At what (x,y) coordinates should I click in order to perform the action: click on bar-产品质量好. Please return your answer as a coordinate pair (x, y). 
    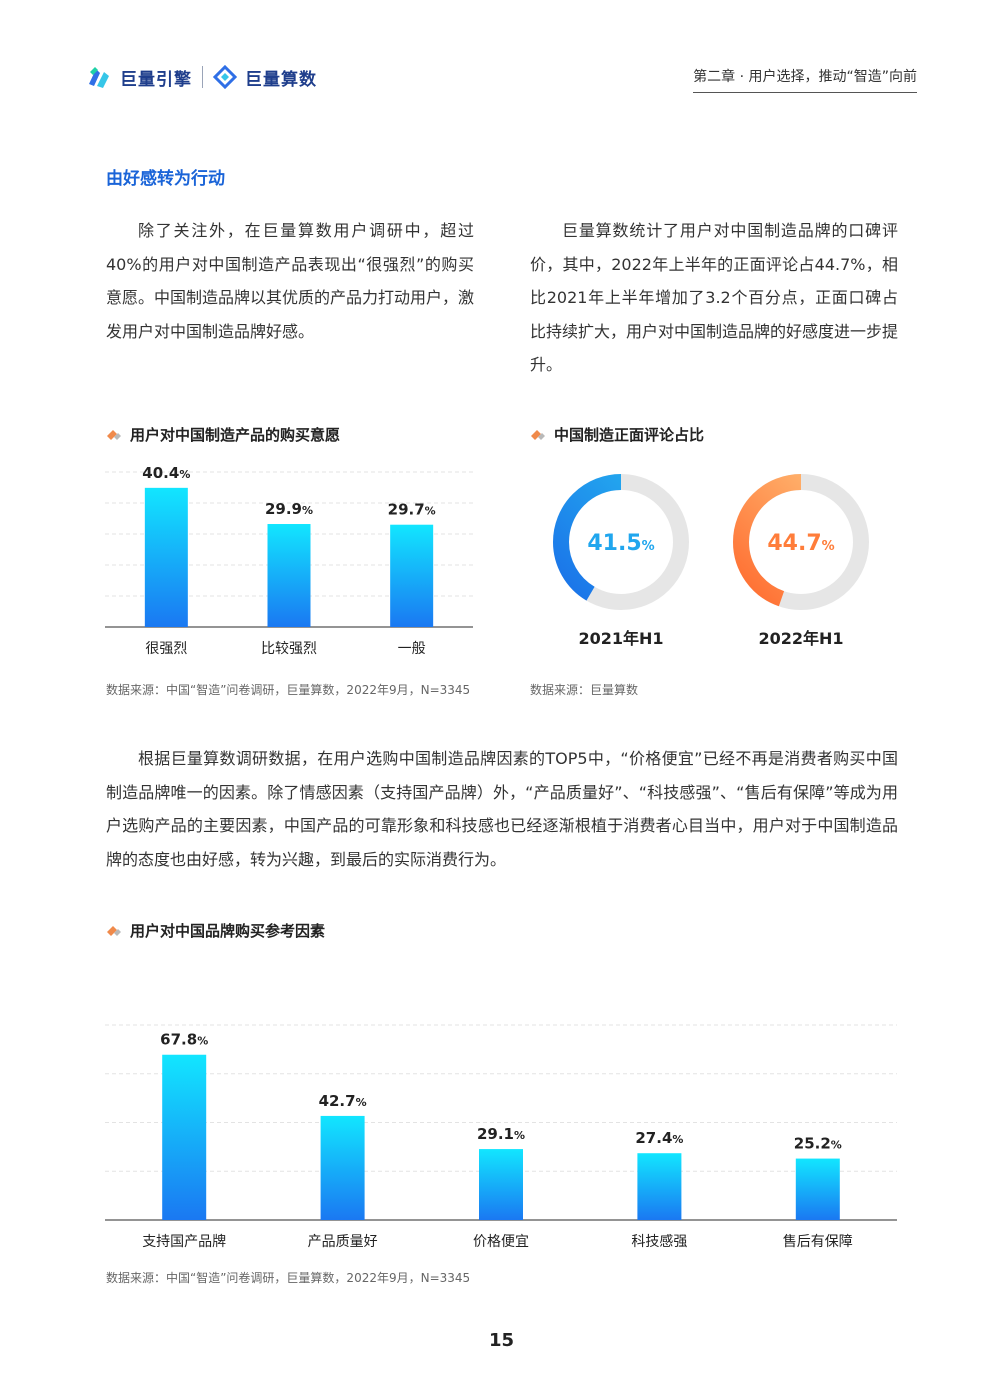
    Looking at the image, I should click on (342, 1167).